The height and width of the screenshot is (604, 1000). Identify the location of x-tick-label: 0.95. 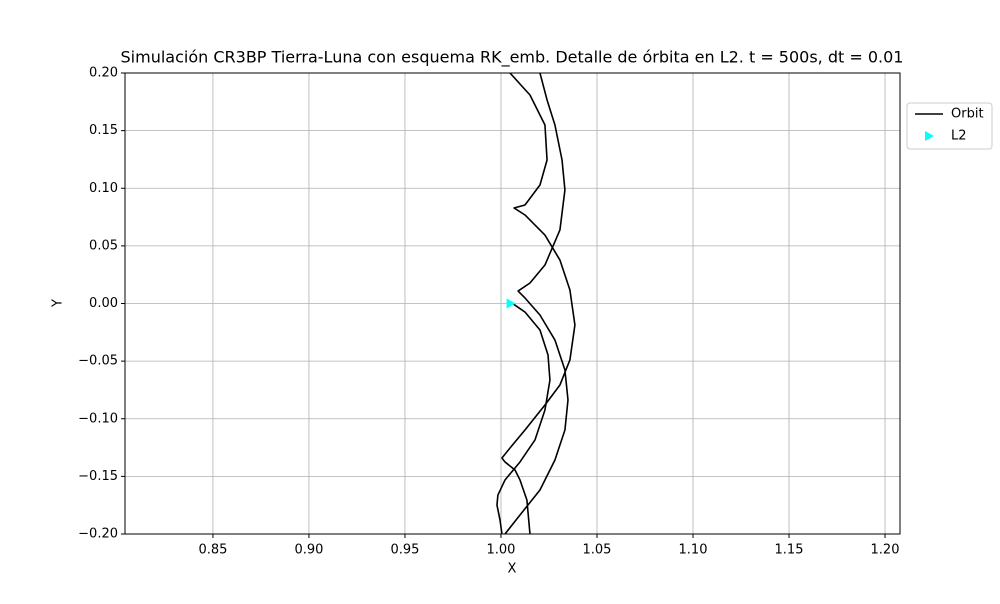
(404, 550).